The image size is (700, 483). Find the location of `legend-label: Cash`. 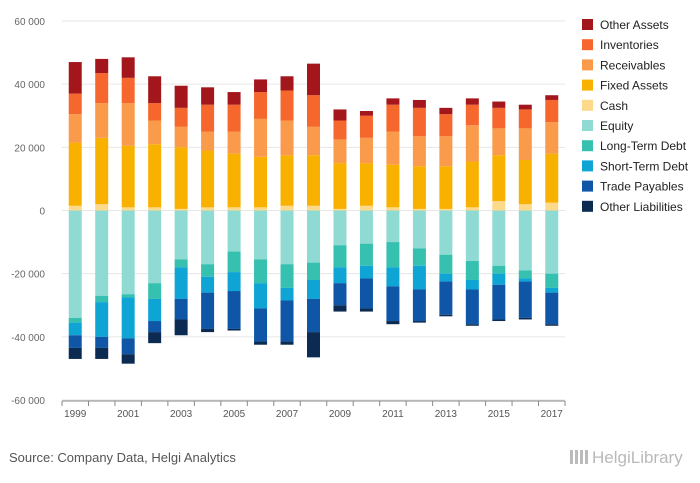

legend-label: Cash is located at coordinates (614, 106).